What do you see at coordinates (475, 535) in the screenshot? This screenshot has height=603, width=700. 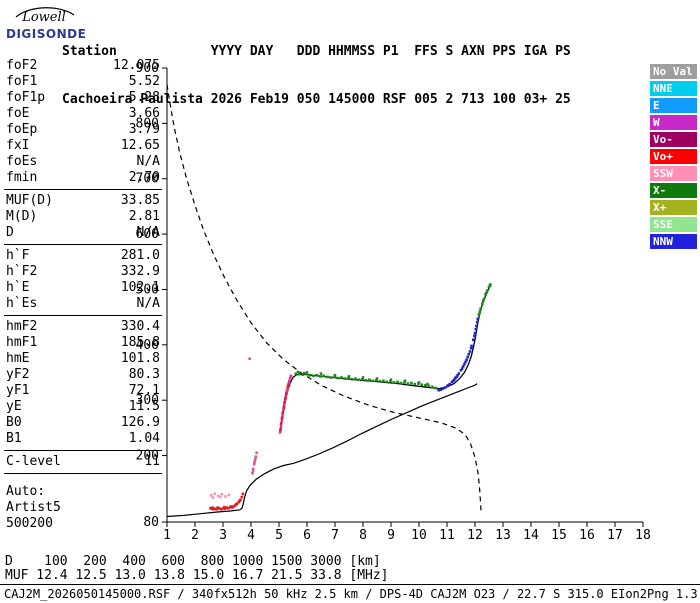 I see `x-tick-label: 12` at bounding box center [475, 535].